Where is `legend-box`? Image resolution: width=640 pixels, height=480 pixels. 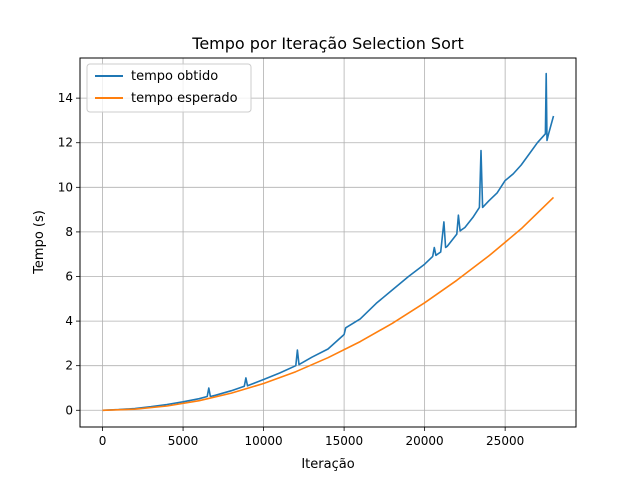 legend-box is located at coordinates (169, 88).